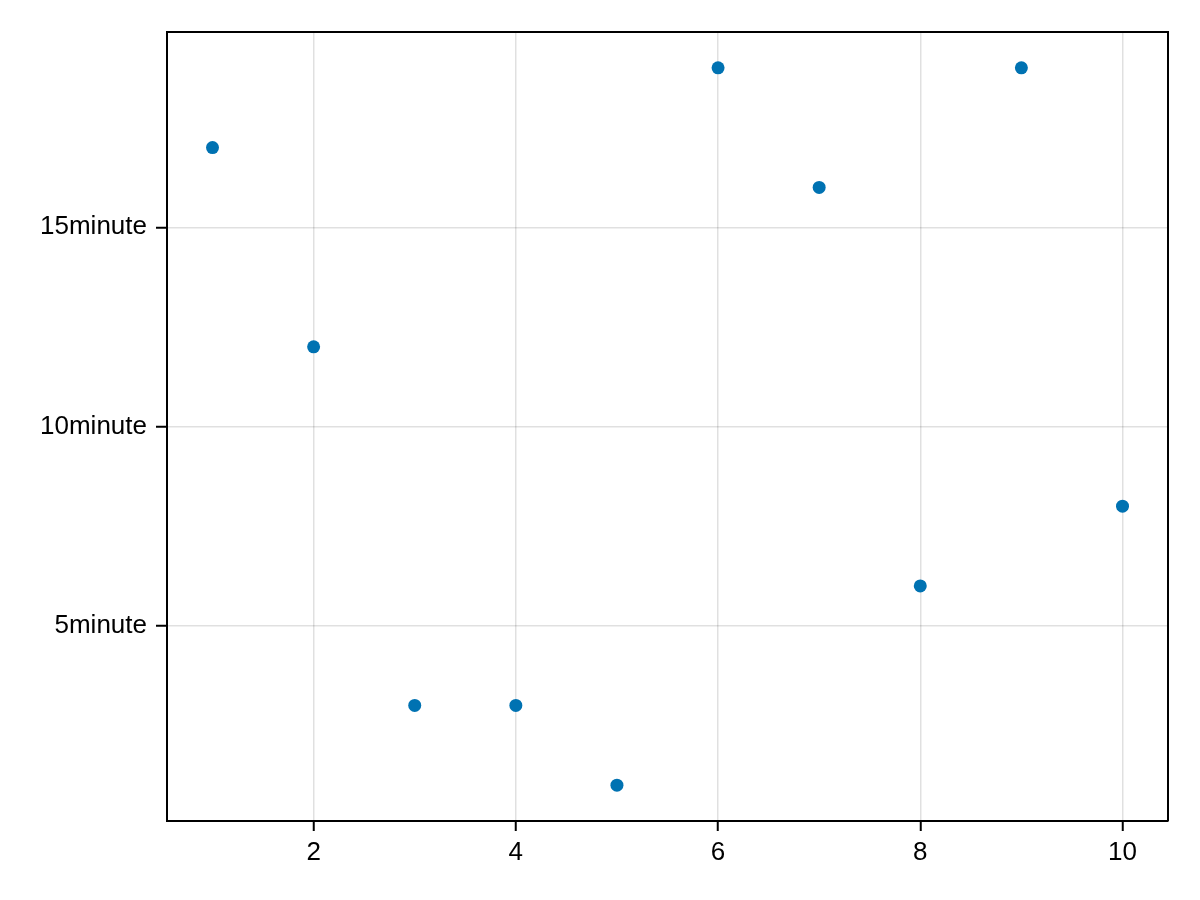 This screenshot has height=900, width=1200. I want to click on x-tick-label: 4, so click(516, 850).